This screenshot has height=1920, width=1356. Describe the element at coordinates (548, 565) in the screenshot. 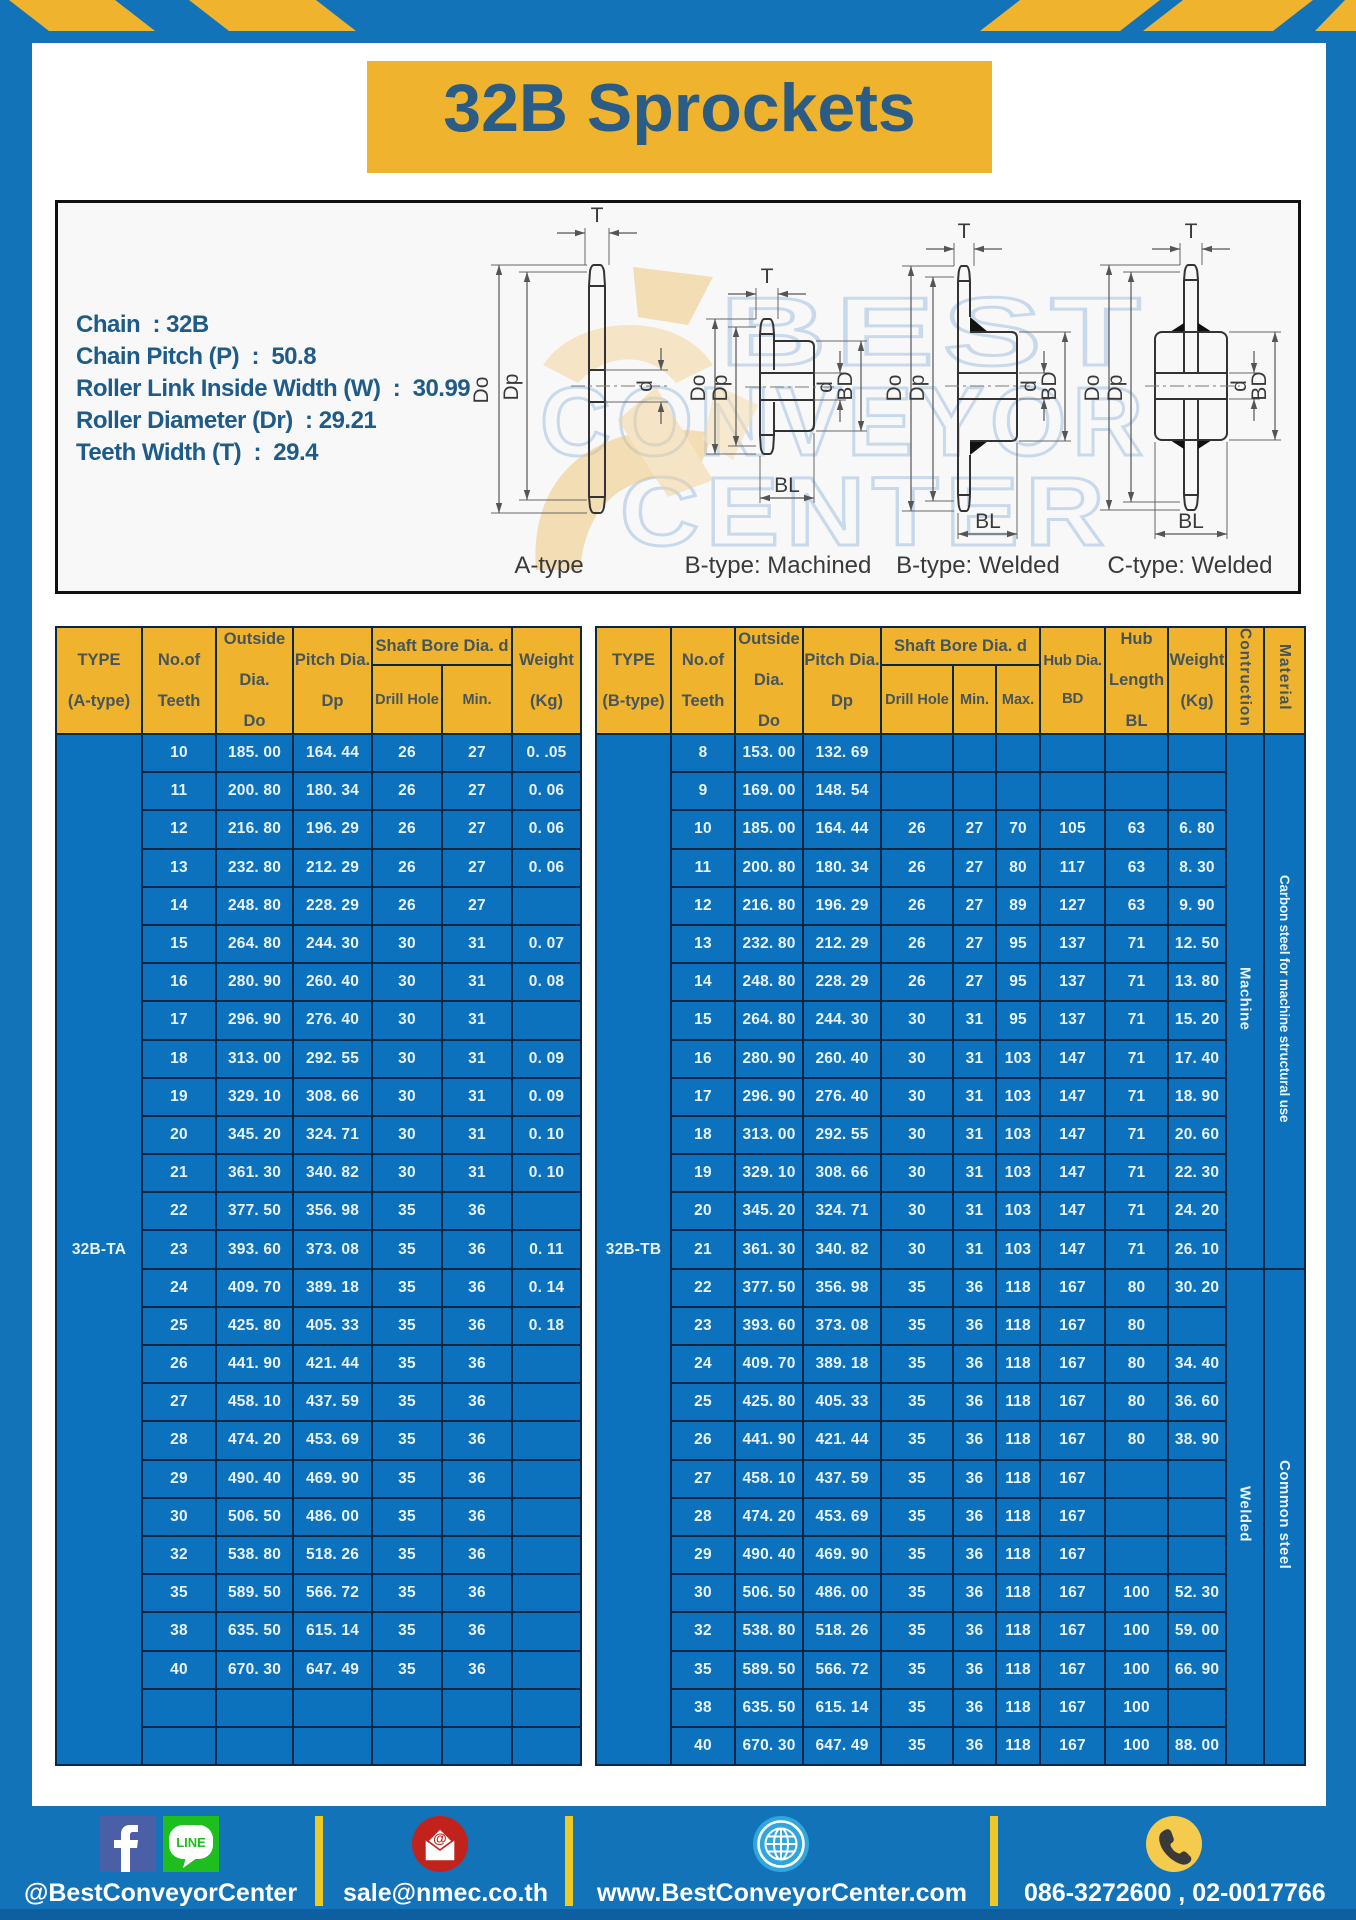

I see `svg-text: A-type` at that location.